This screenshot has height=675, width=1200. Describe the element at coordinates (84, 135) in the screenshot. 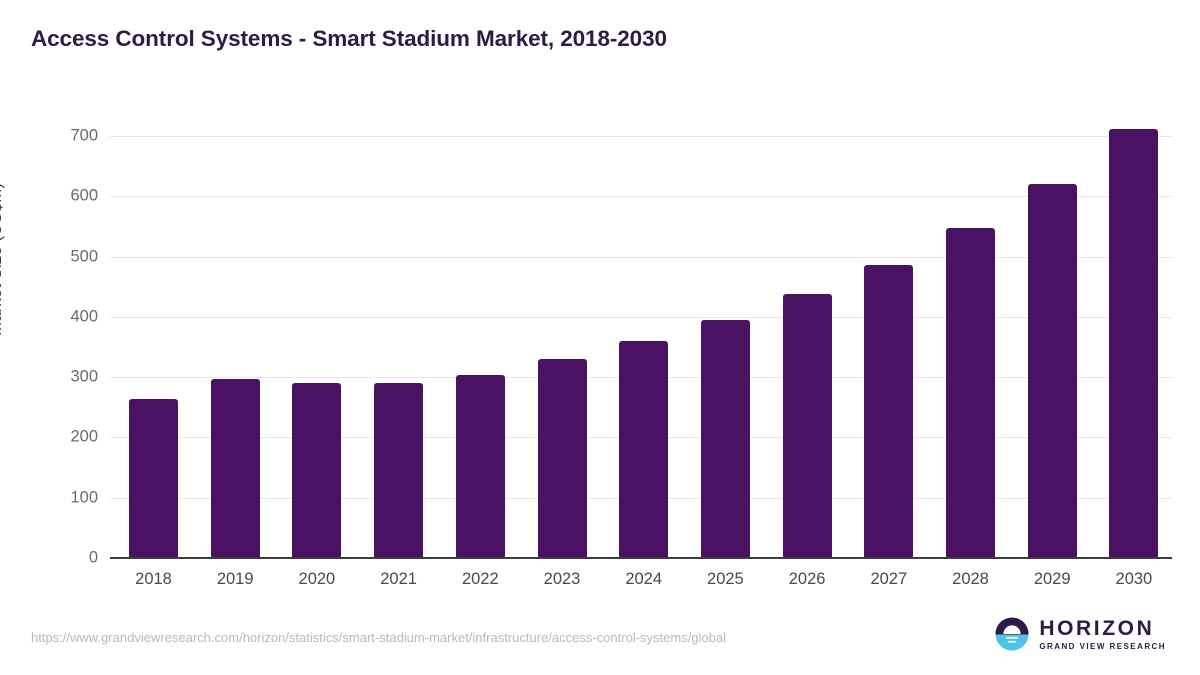

I see `y-axis-tick-label: 700` at that location.